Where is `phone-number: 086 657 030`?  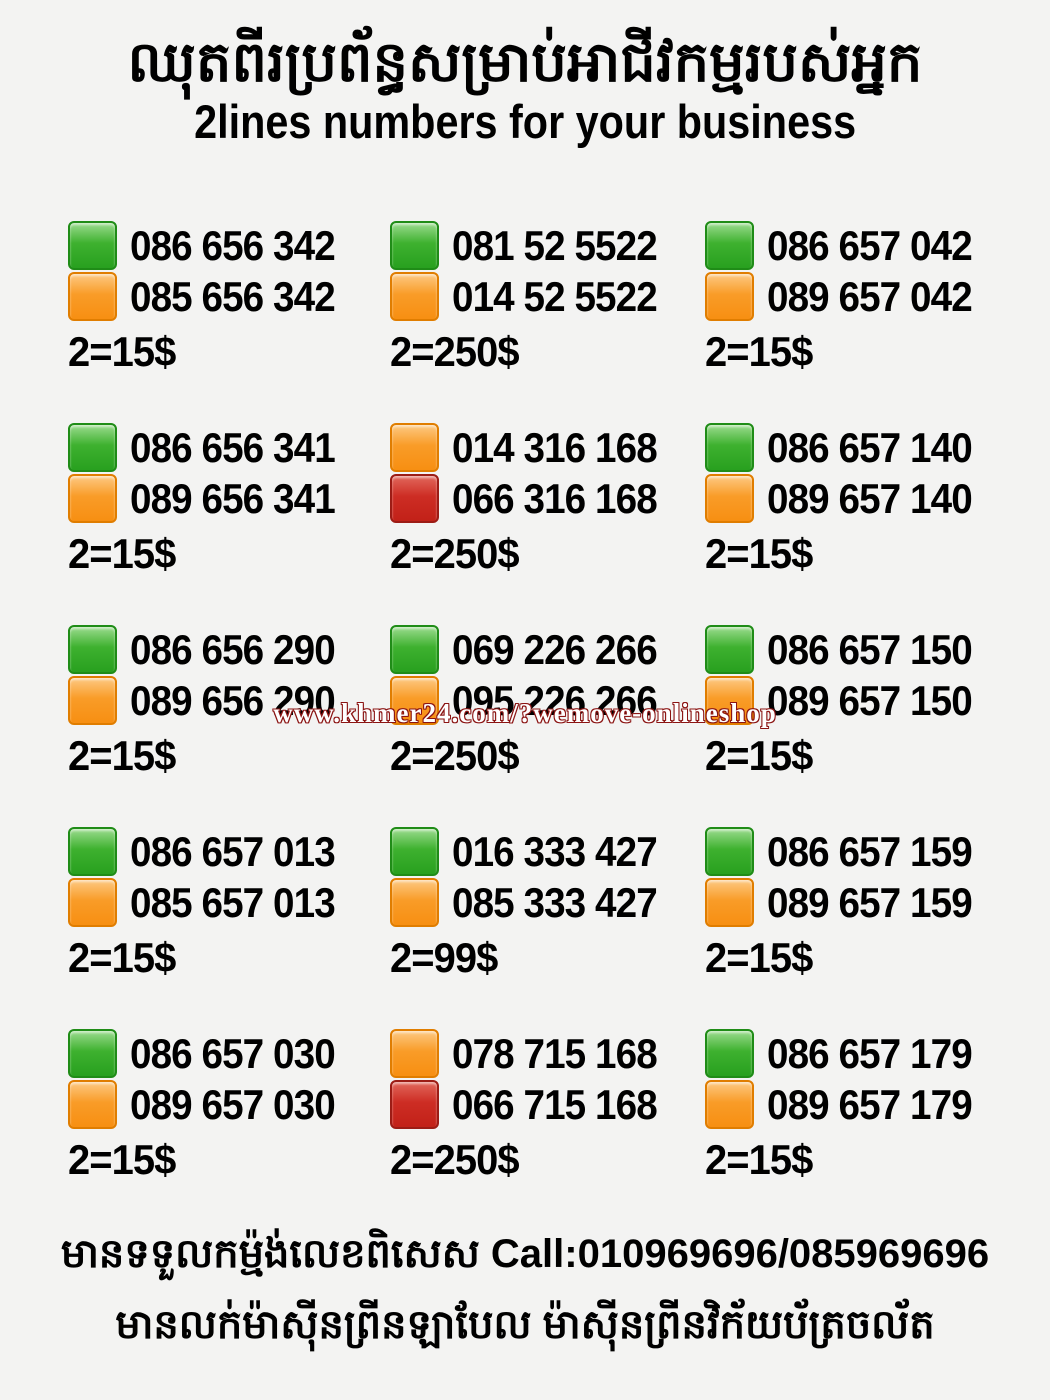 phone-number: 086 657 030 is located at coordinates (233, 1053).